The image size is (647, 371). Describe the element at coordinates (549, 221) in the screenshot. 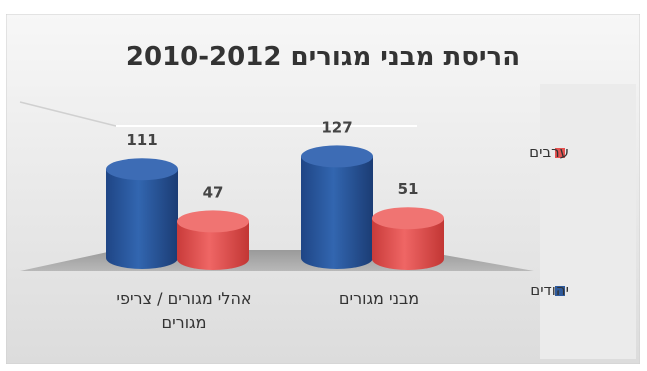

I see `legend: ערבים יהודים` at that location.